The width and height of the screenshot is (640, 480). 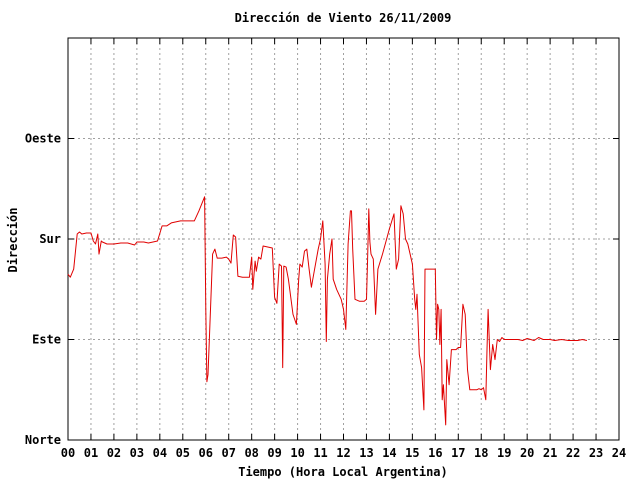 I want to click on x-tick-label: 20, so click(x=527, y=453).